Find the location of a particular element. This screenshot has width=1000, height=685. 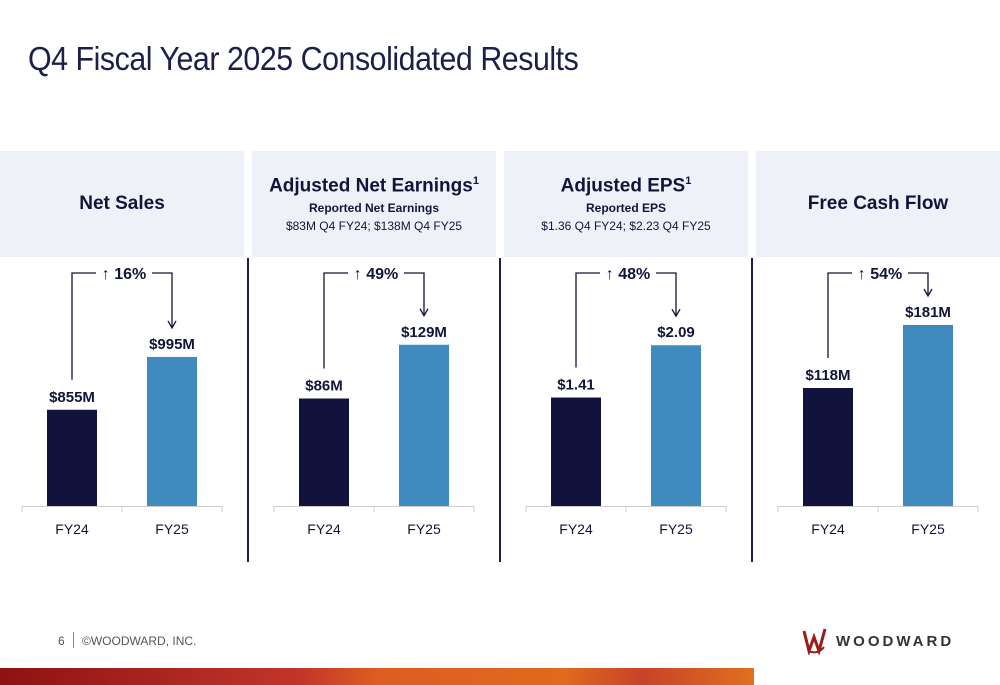

change-percent: ↑ 49% is located at coordinates (376, 274).